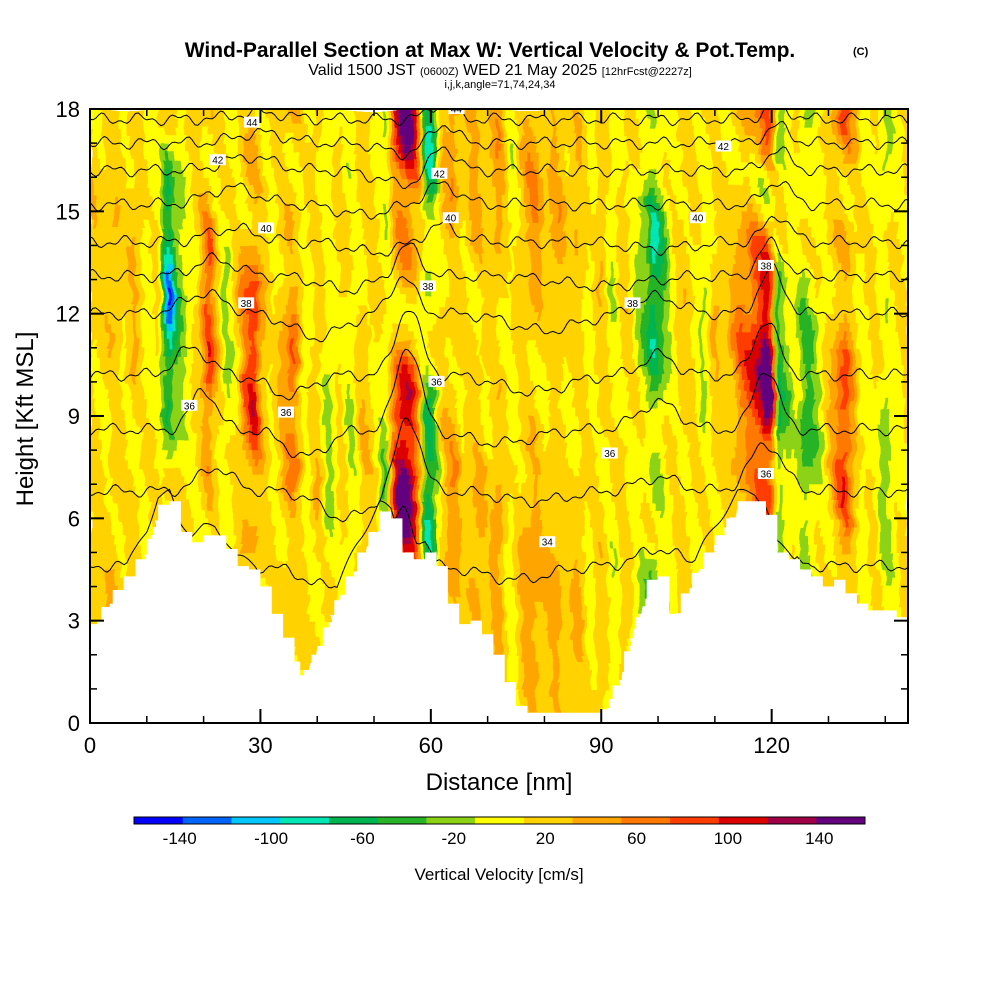 The width and height of the screenshot is (1000, 1000). Describe the element at coordinates (861, 52) in the screenshot. I see `chart-title-unit: (C)` at that location.